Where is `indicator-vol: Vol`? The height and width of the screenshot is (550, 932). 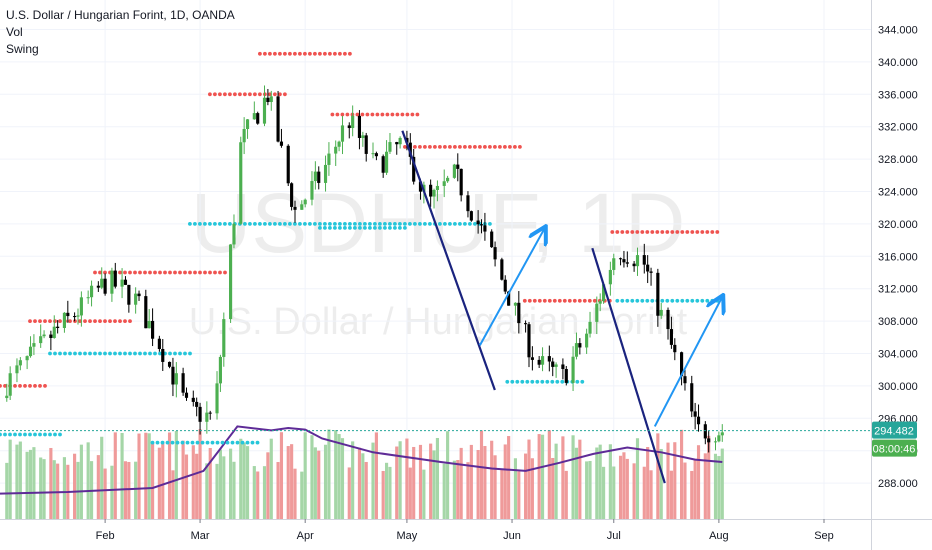 indicator-vol: Vol is located at coordinates (14, 32).